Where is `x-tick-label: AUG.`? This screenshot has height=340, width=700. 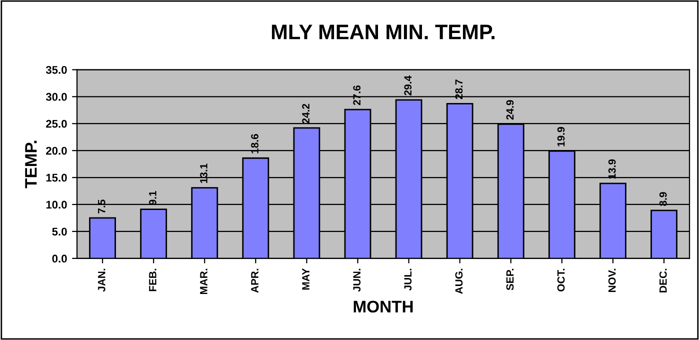
x-tick-label: AUG. is located at coordinates (459, 281).